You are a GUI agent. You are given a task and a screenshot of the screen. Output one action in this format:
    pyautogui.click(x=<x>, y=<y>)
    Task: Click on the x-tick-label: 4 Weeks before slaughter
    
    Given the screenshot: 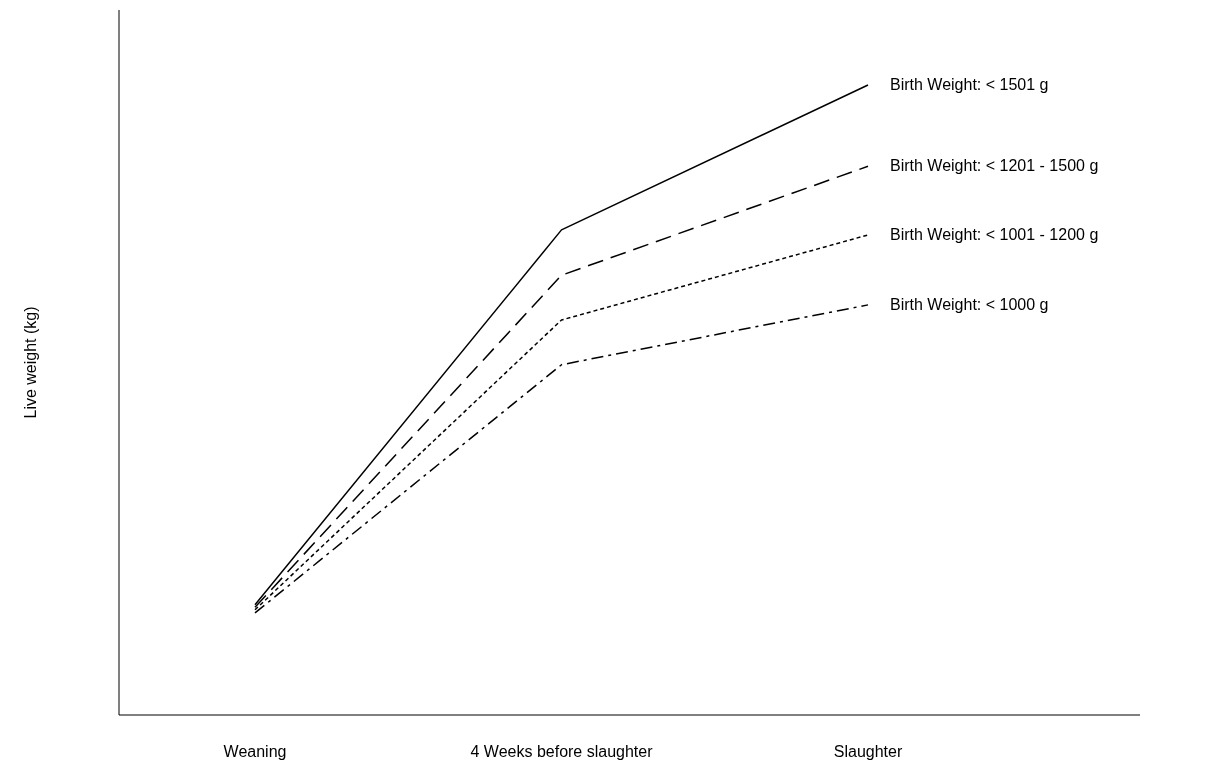 What is the action you would take?
    pyautogui.click(x=562, y=751)
    